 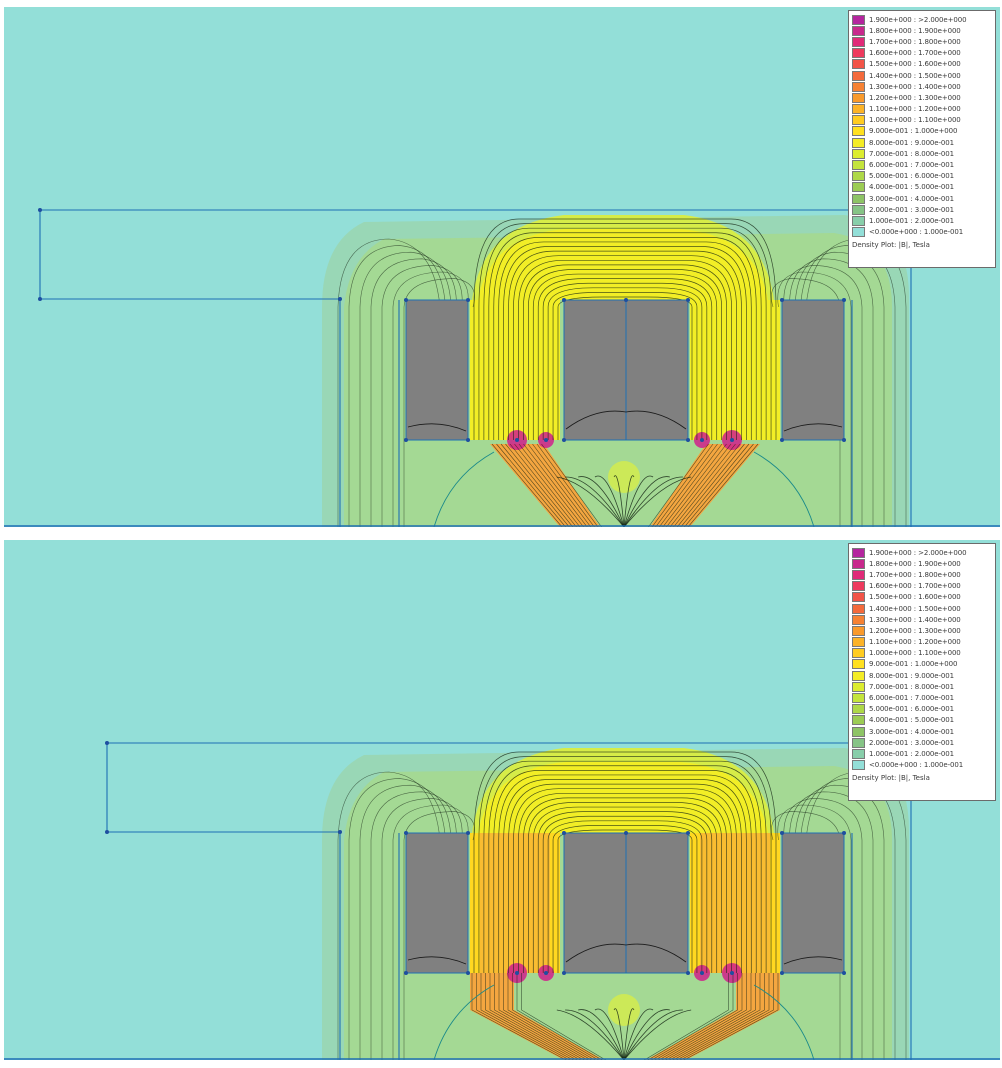 What do you see at coordinates (915, 653) in the screenshot?
I see `legend-range-label: 1.000e+000 : 1.100e+000` at bounding box center [915, 653].